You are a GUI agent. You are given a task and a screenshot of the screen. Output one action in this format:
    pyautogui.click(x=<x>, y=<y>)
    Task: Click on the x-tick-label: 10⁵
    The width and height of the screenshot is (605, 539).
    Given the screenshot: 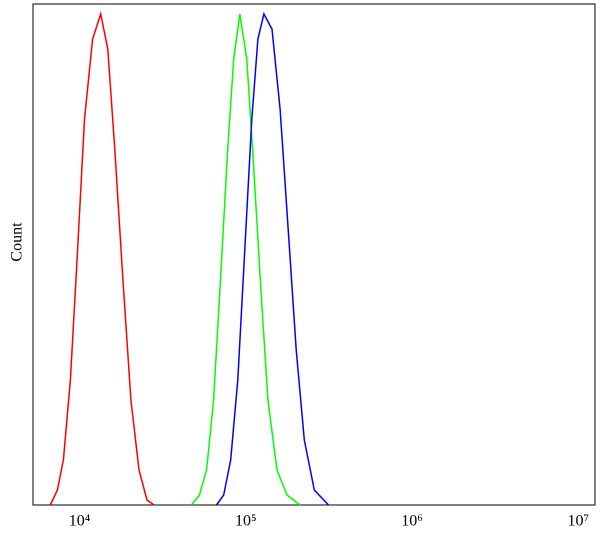 What is the action you would take?
    pyautogui.click(x=246, y=521)
    